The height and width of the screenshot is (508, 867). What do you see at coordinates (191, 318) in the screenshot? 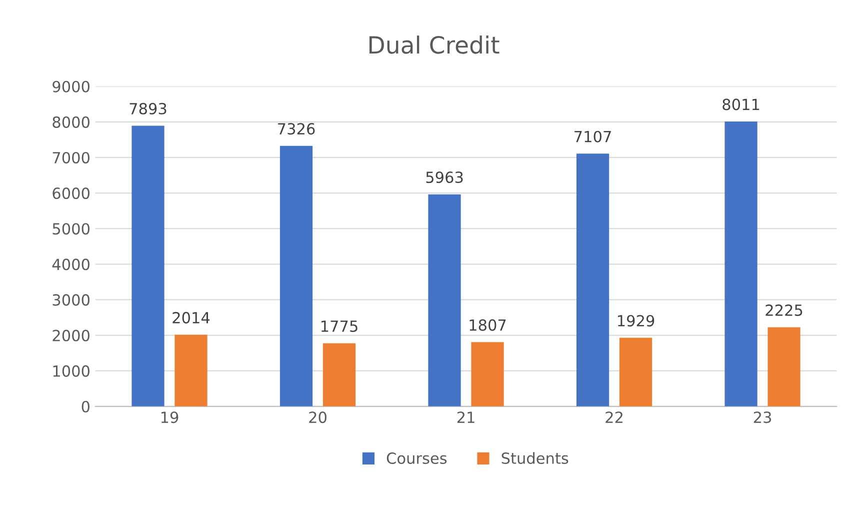
I see `data-label: 2014` at bounding box center [191, 318].